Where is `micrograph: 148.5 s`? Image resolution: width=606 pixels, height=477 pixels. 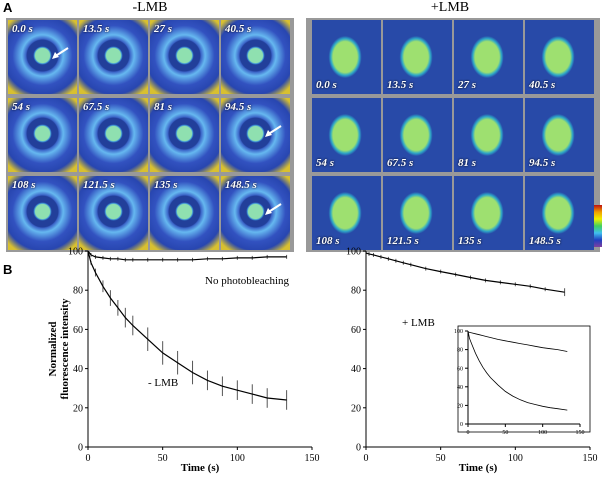 micrograph: 148.5 s is located at coordinates (255, 213).